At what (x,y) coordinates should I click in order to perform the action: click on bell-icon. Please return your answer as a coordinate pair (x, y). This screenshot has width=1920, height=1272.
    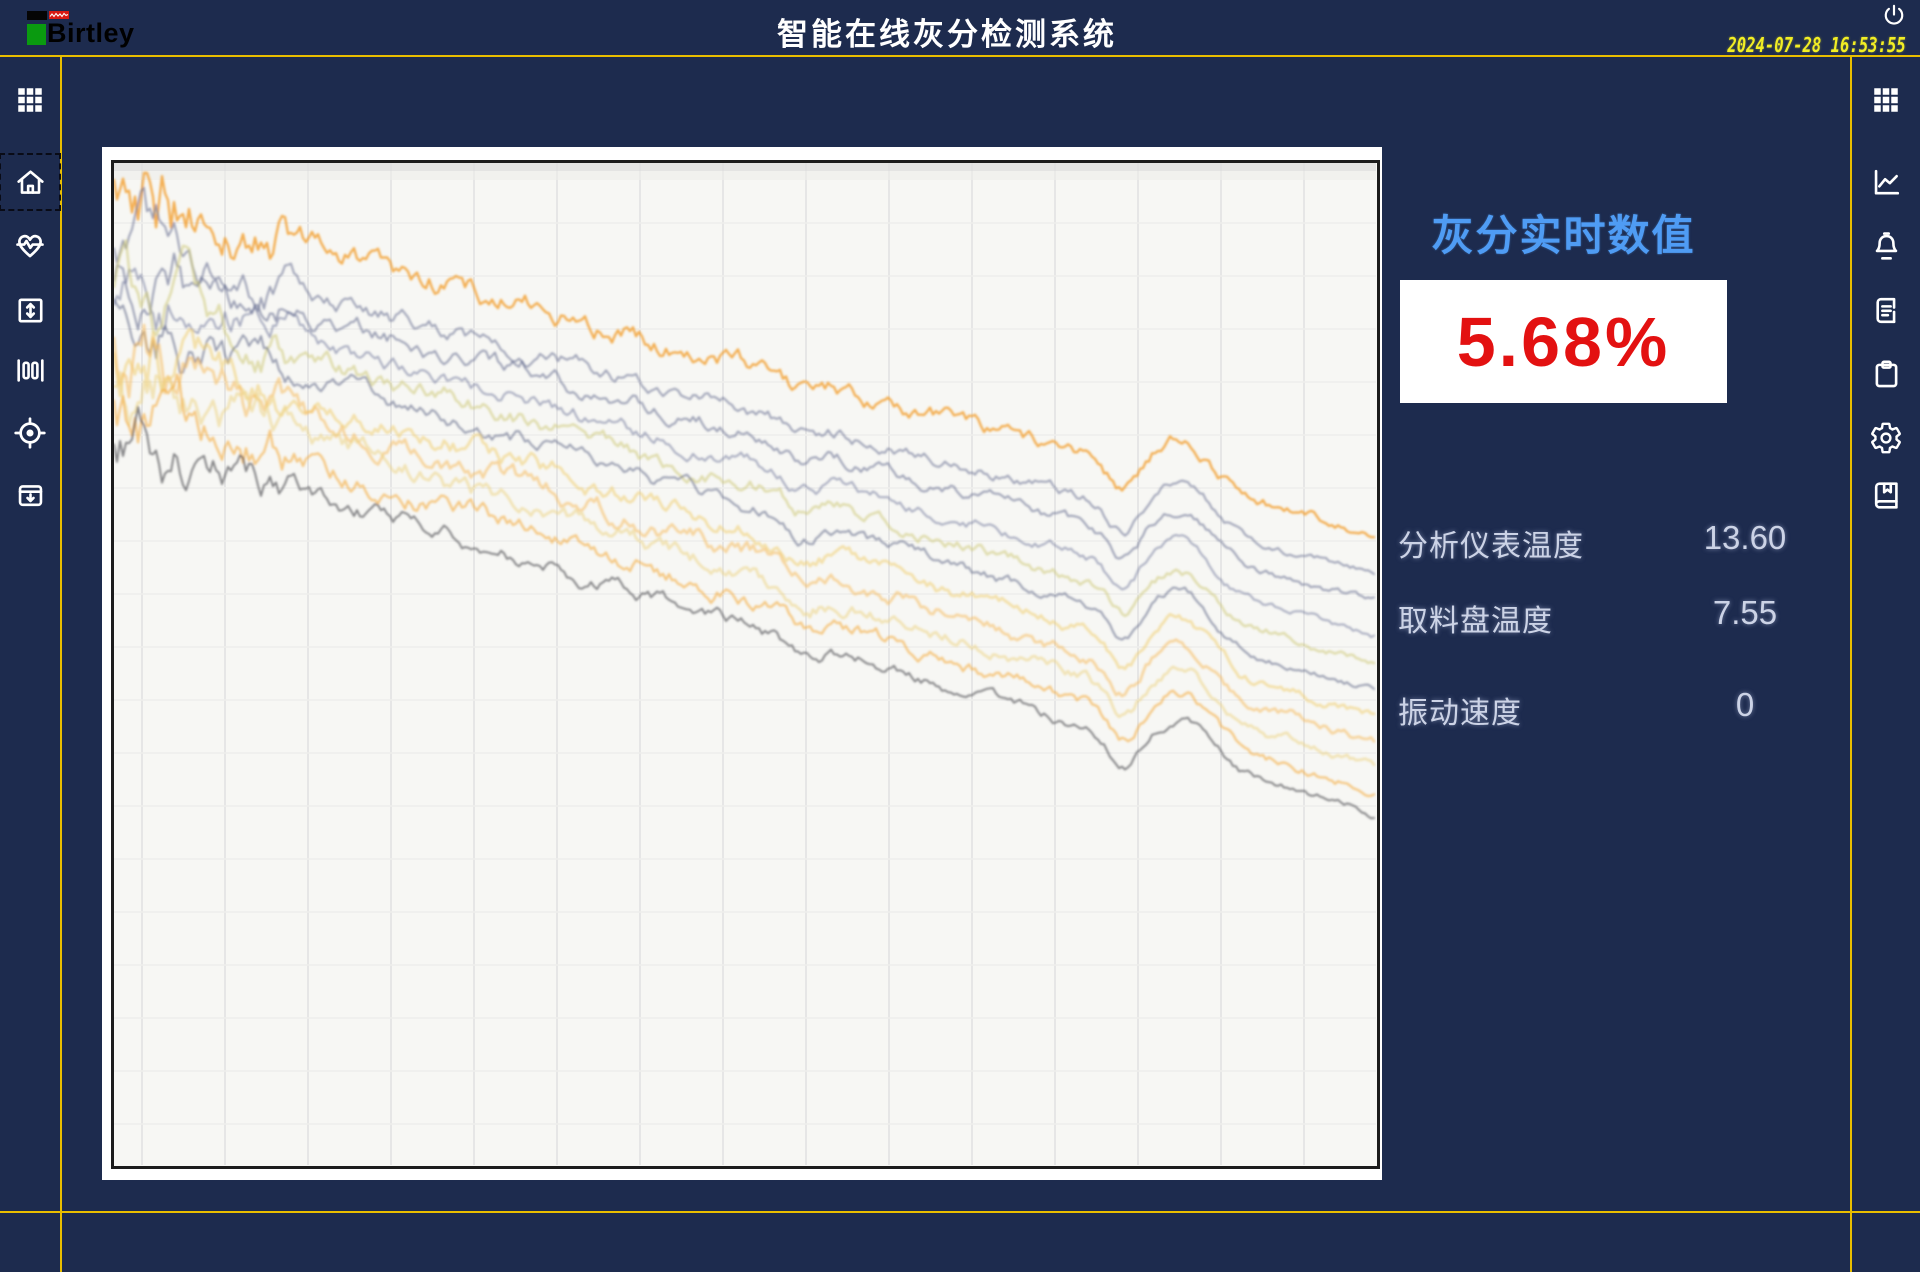
    Looking at the image, I should click on (1886, 245).